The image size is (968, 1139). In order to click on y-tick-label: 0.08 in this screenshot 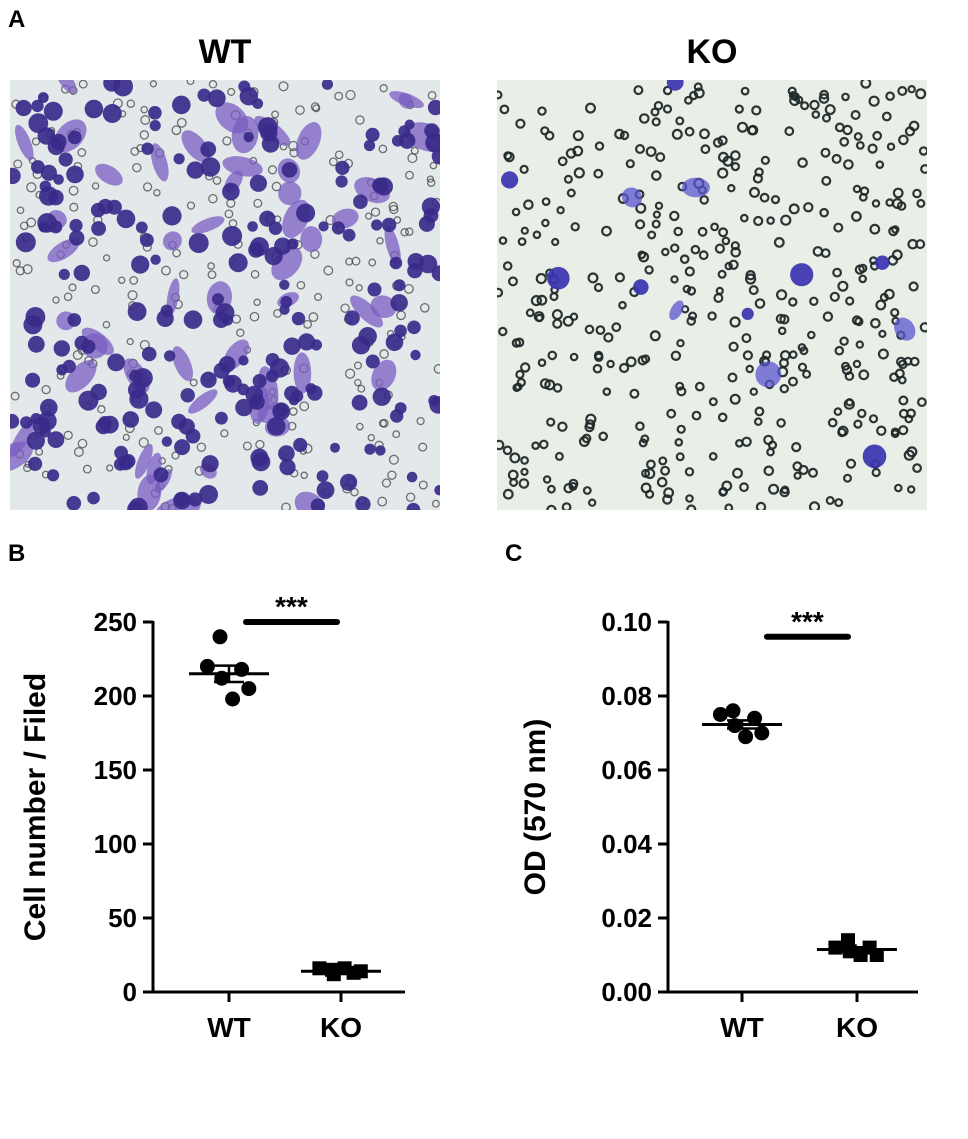, I will do `click(626, 696)`.